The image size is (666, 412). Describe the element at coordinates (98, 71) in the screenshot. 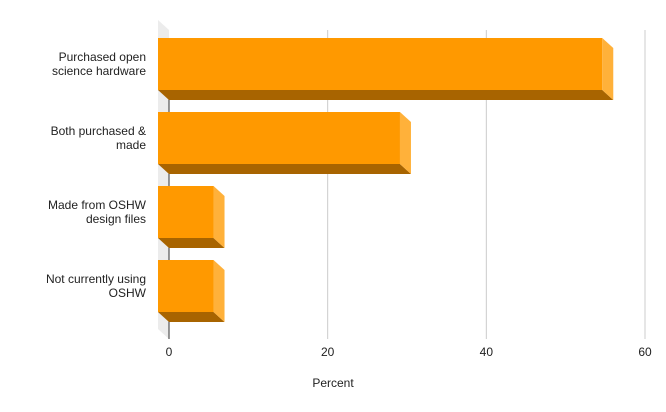

I see `category-label-line: science hardware` at that location.